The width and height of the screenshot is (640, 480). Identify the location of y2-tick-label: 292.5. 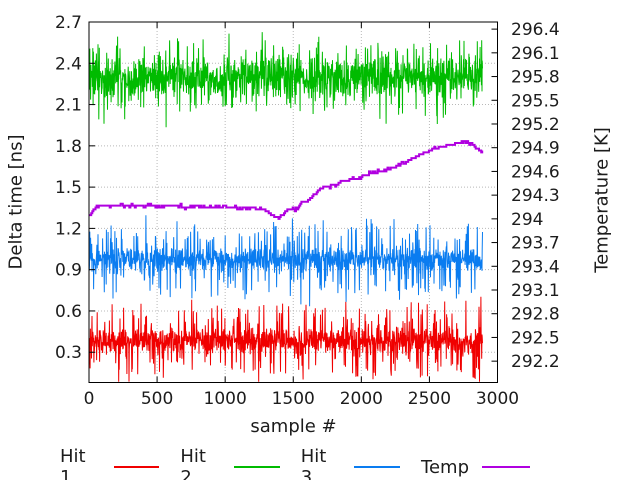
(535, 338).